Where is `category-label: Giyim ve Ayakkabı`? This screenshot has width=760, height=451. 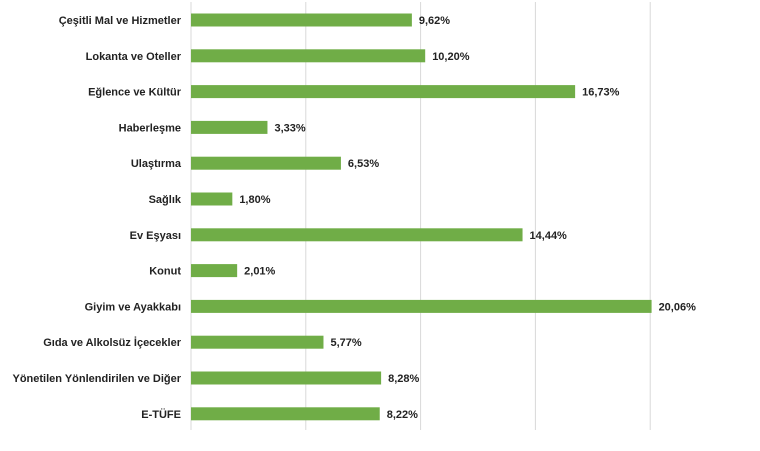
category-label: Giyim ve Ayakkabı is located at coordinates (133, 307).